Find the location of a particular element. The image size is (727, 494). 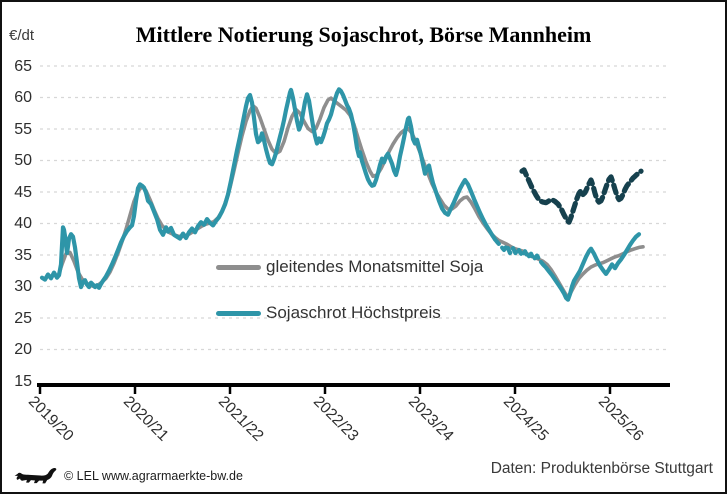

y-tick-label: 20 is located at coordinates (23, 349).